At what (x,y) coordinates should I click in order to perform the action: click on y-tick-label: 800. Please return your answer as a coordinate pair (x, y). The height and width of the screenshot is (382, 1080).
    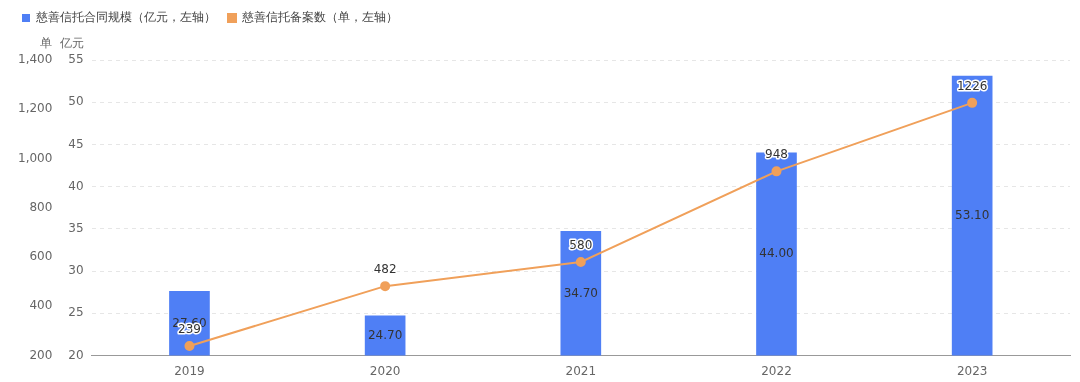
    Looking at the image, I should click on (41, 206).